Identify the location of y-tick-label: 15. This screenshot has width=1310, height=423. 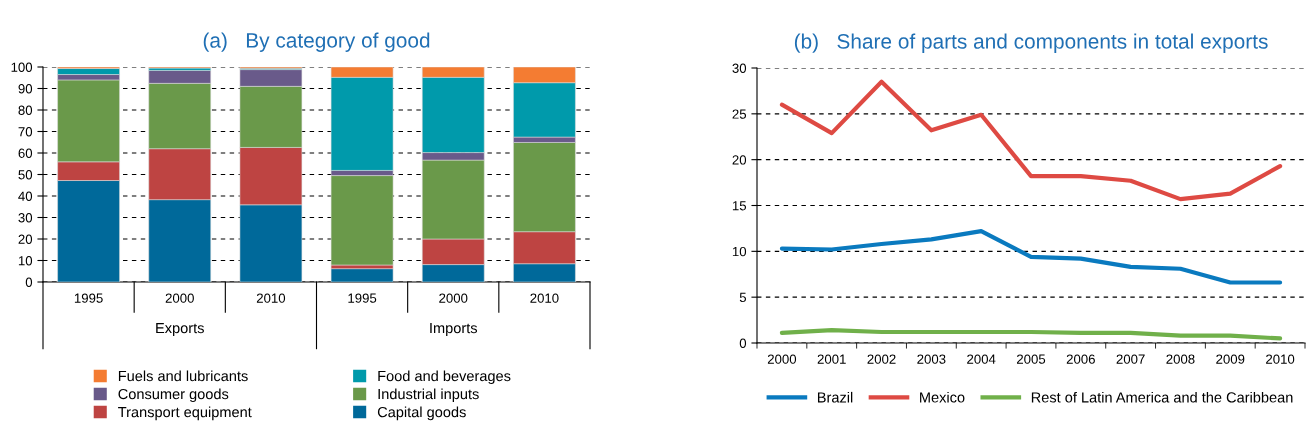
(739, 206).